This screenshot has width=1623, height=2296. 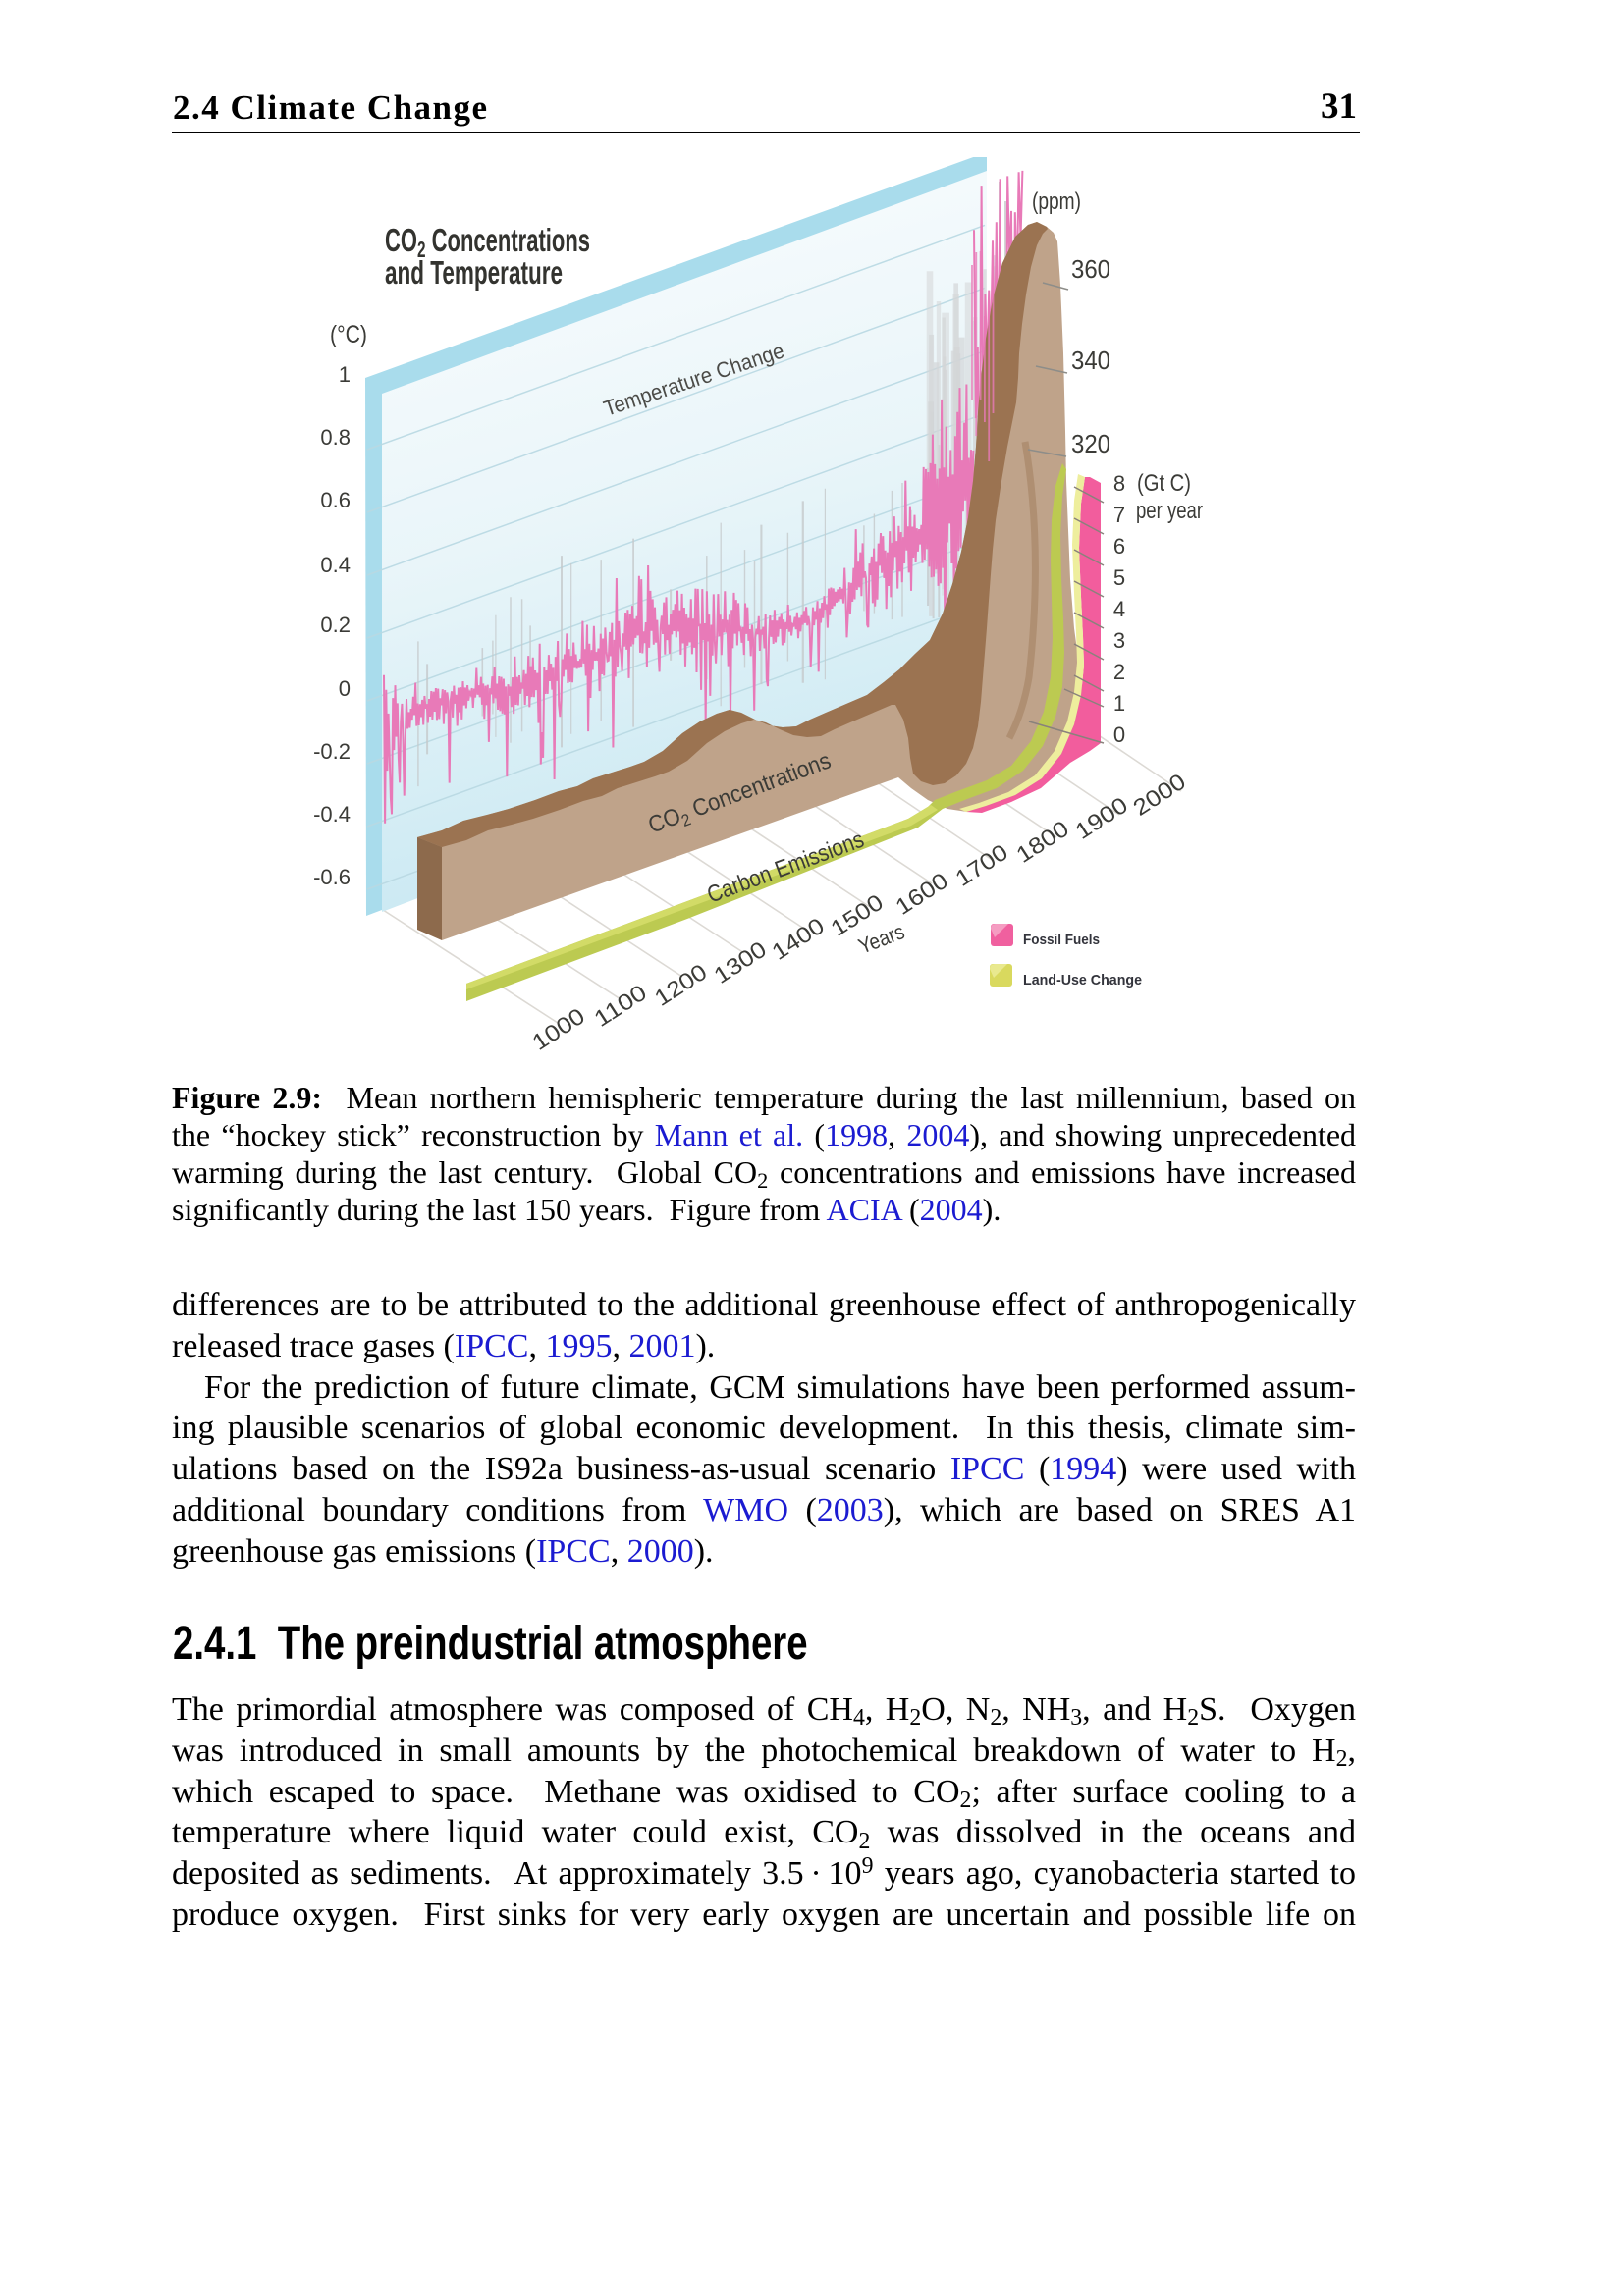 I want to click on svg-text: Fossil Fuels, so click(x=1061, y=940).